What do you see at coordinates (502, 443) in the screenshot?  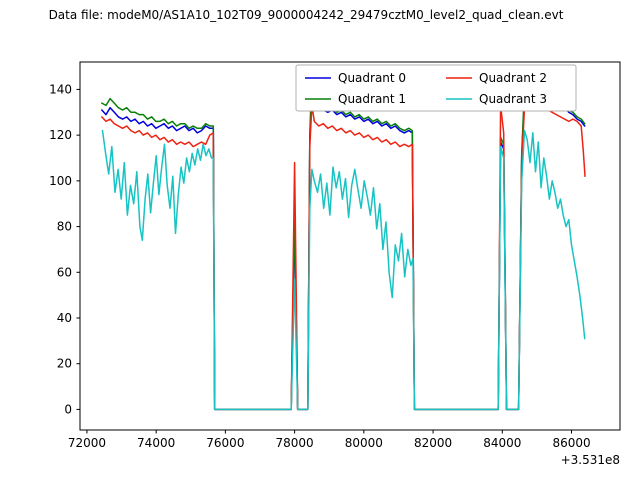 I see `x-tick-label: 84000` at bounding box center [502, 443].